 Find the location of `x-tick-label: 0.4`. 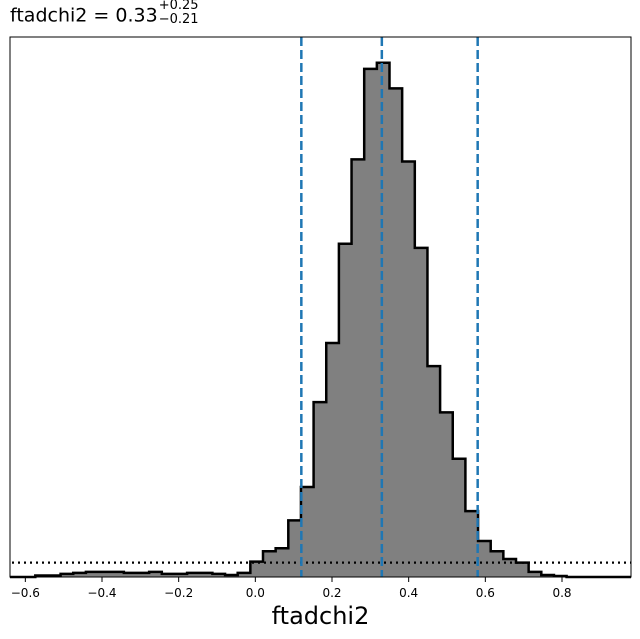

x-tick-label: 0.4 is located at coordinates (408, 593).